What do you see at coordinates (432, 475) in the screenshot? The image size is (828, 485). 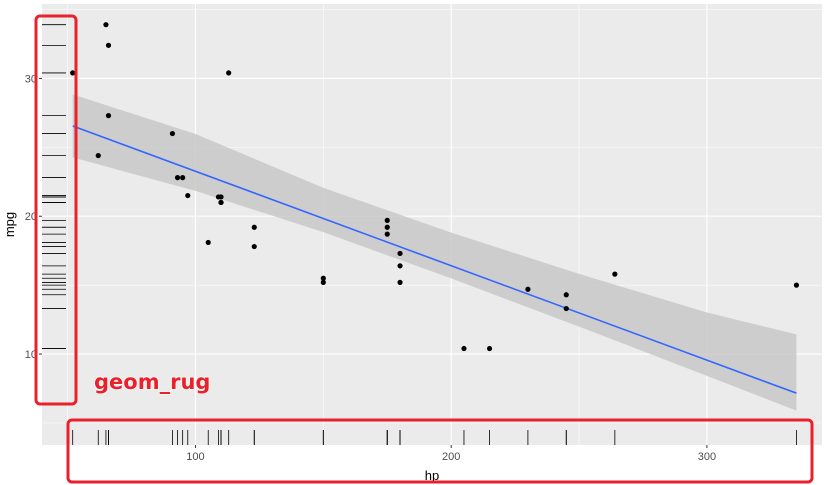 I see `x-axis-title: hp` at bounding box center [432, 475].